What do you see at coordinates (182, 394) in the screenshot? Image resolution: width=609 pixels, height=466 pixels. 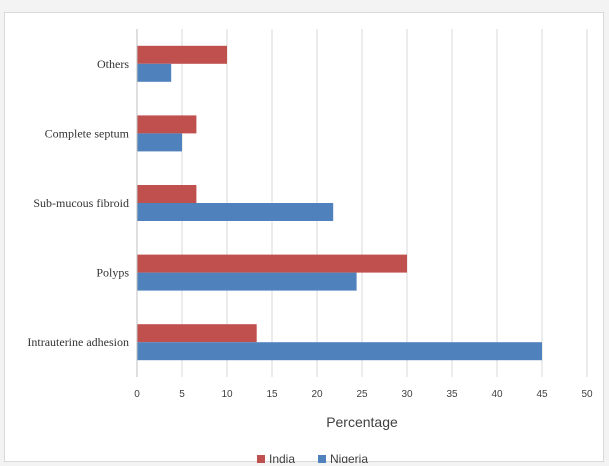 I see `x-tick-label: 5` at bounding box center [182, 394].